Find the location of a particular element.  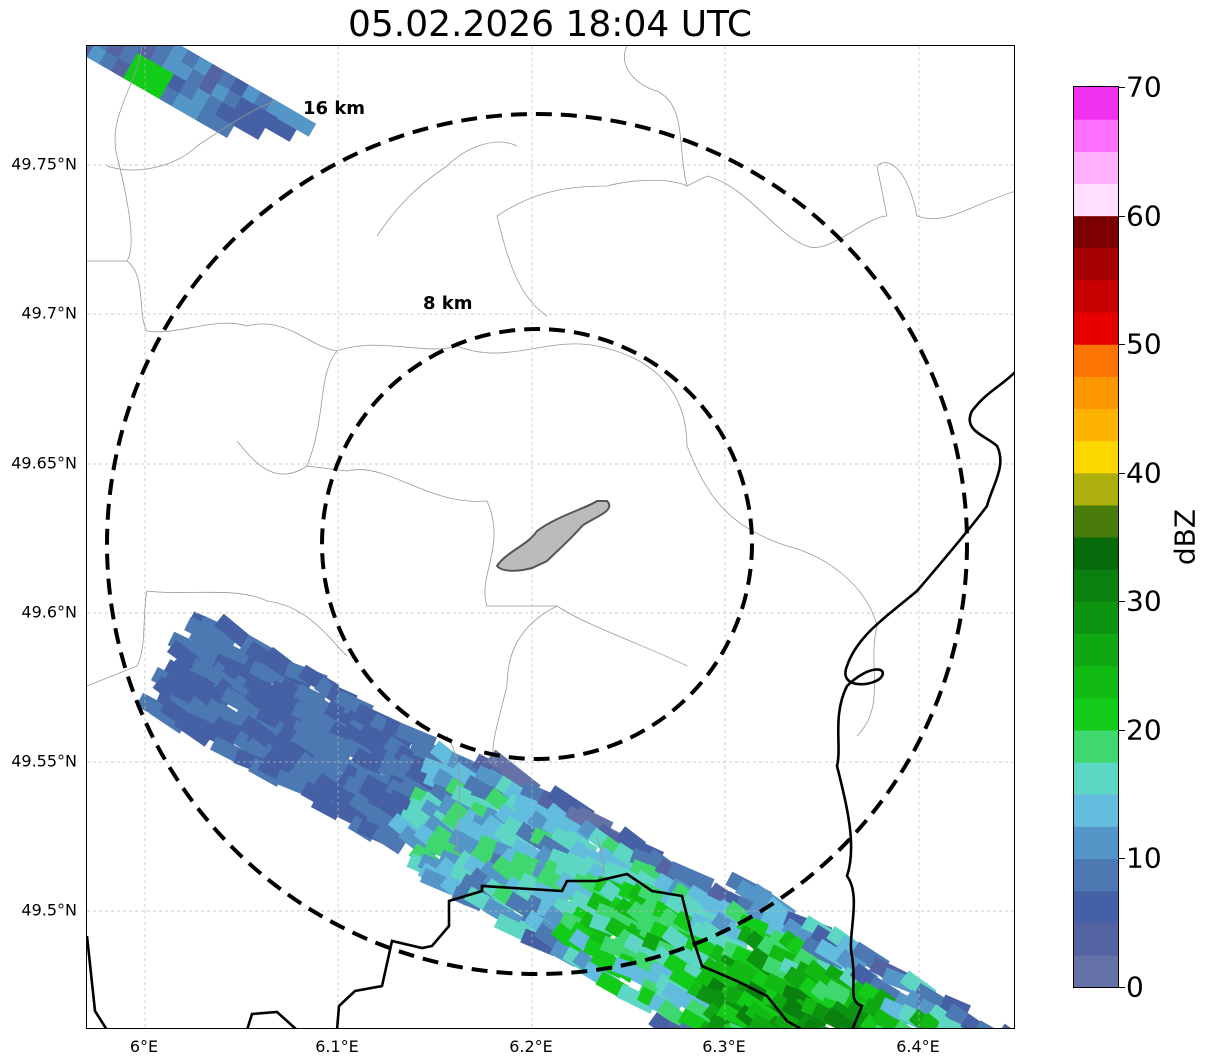

lat-tick-label: 49.5°N is located at coordinates (49, 910).